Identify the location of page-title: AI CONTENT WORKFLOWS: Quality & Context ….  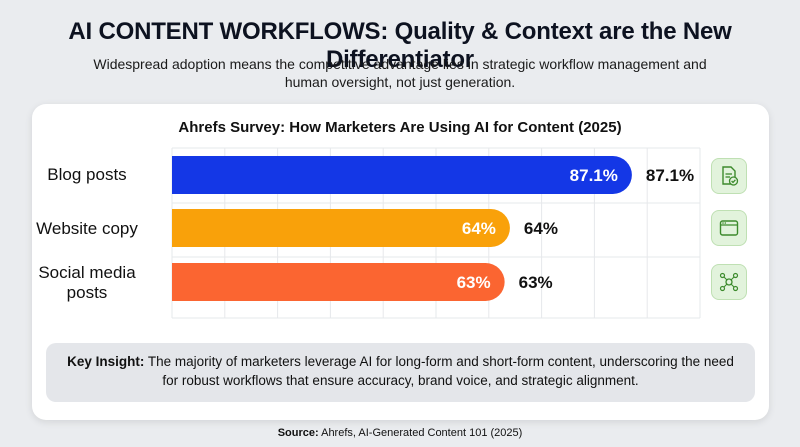
(400, 45).